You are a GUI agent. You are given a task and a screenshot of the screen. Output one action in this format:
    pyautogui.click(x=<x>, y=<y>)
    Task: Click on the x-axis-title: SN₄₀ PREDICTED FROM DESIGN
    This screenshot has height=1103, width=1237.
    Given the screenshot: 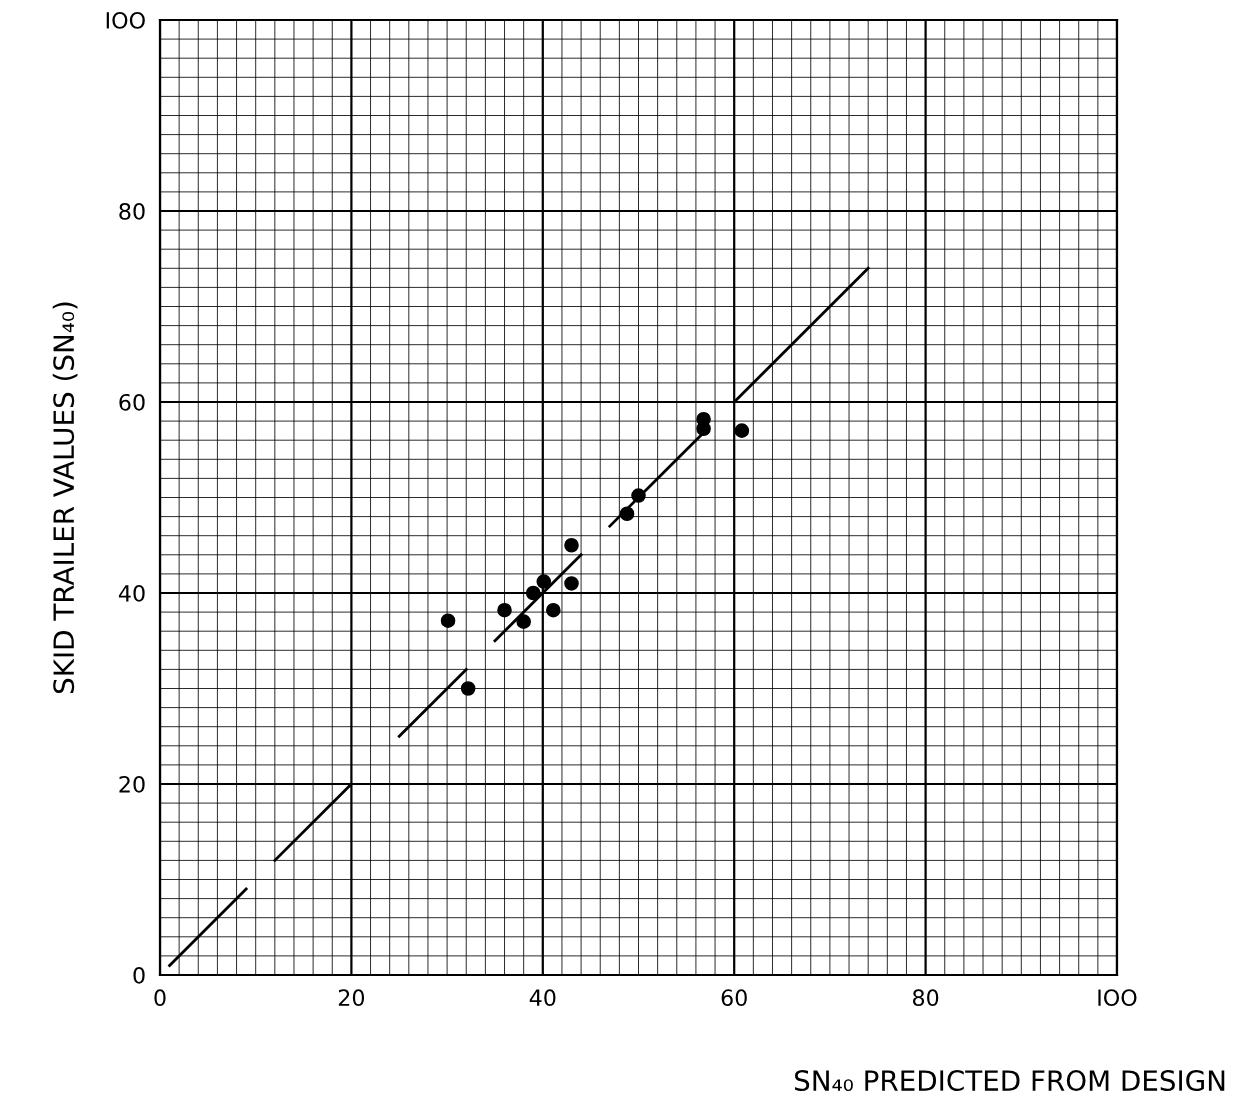 What is the action you would take?
    pyautogui.click(x=1009, y=1081)
    